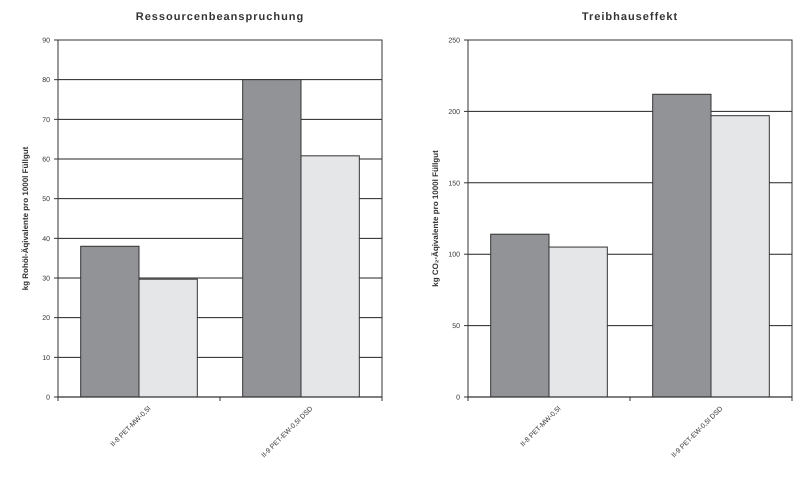 This screenshot has height=480, width=803. What do you see at coordinates (25, 218) in the screenshot?
I see `y-axis-title: kg Rohöl-Äqivalente pro 1000l Füllgut` at bounding box center [25, 218].